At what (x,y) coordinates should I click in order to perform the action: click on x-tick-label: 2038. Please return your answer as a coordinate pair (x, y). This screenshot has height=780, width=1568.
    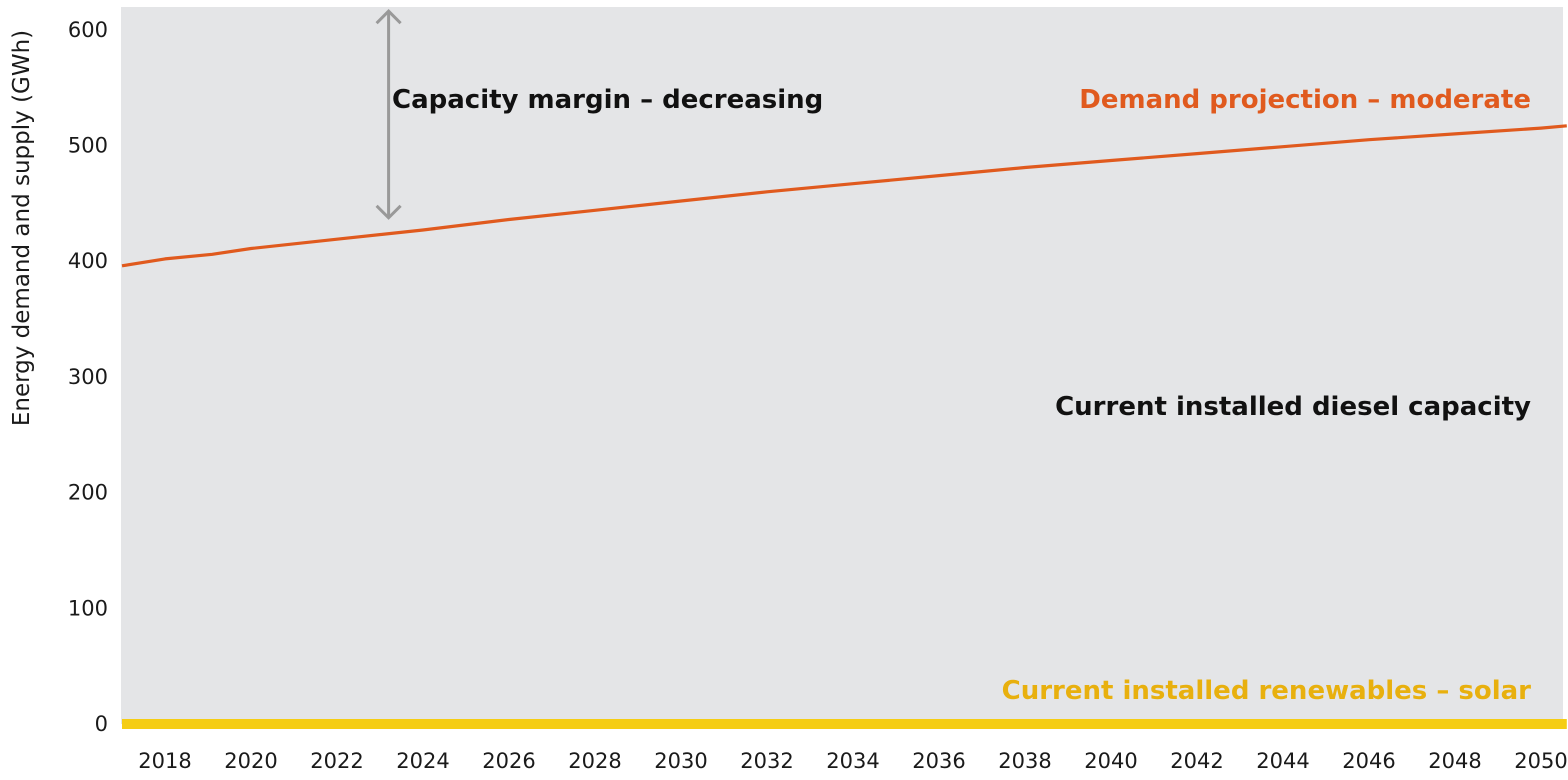
    Looking at the image, I should click on (1024, 761).